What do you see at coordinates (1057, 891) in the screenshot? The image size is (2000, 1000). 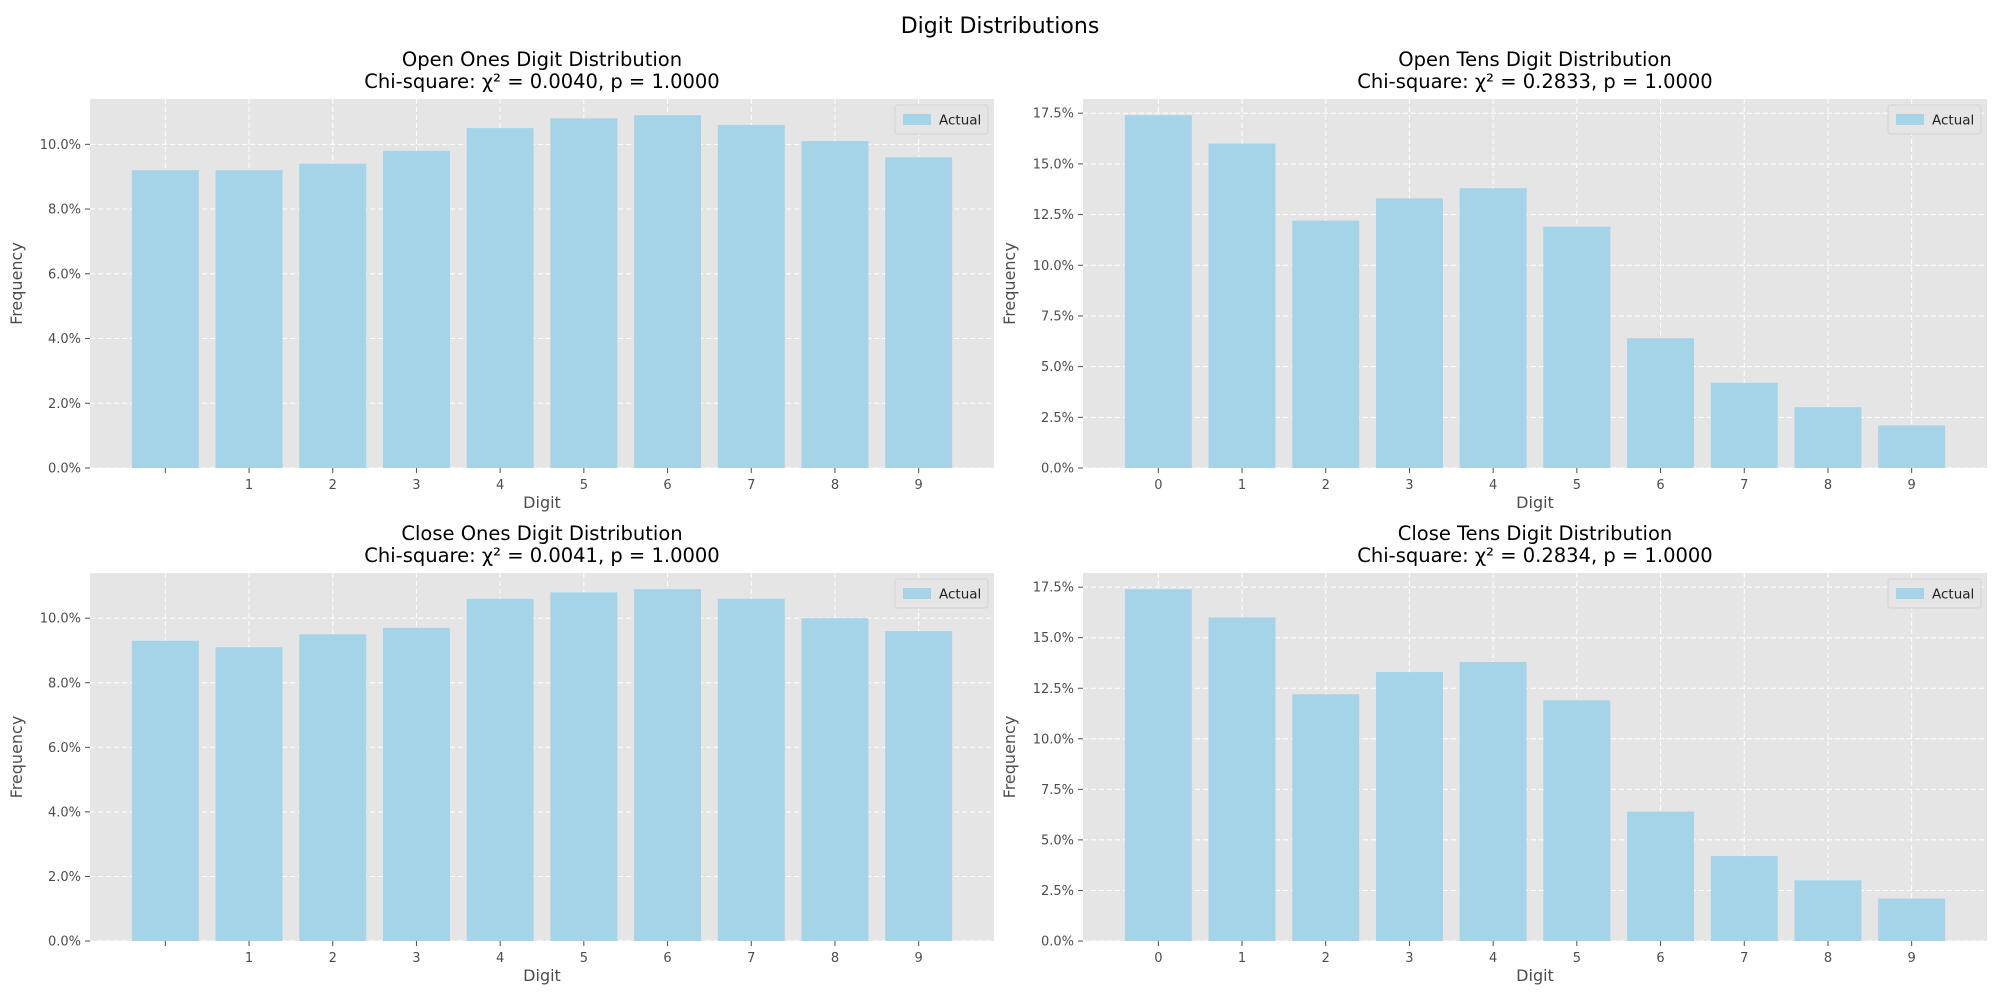 I see `y-tick-label: 2.5%` at bounding box center [1057, 891].